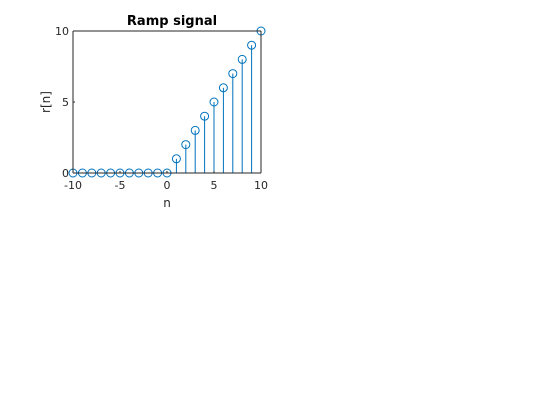  What do you see at coordinates (62, 31) in the screenshot?
I see `y-tick-label: 10` at bounding box center [62, 31].